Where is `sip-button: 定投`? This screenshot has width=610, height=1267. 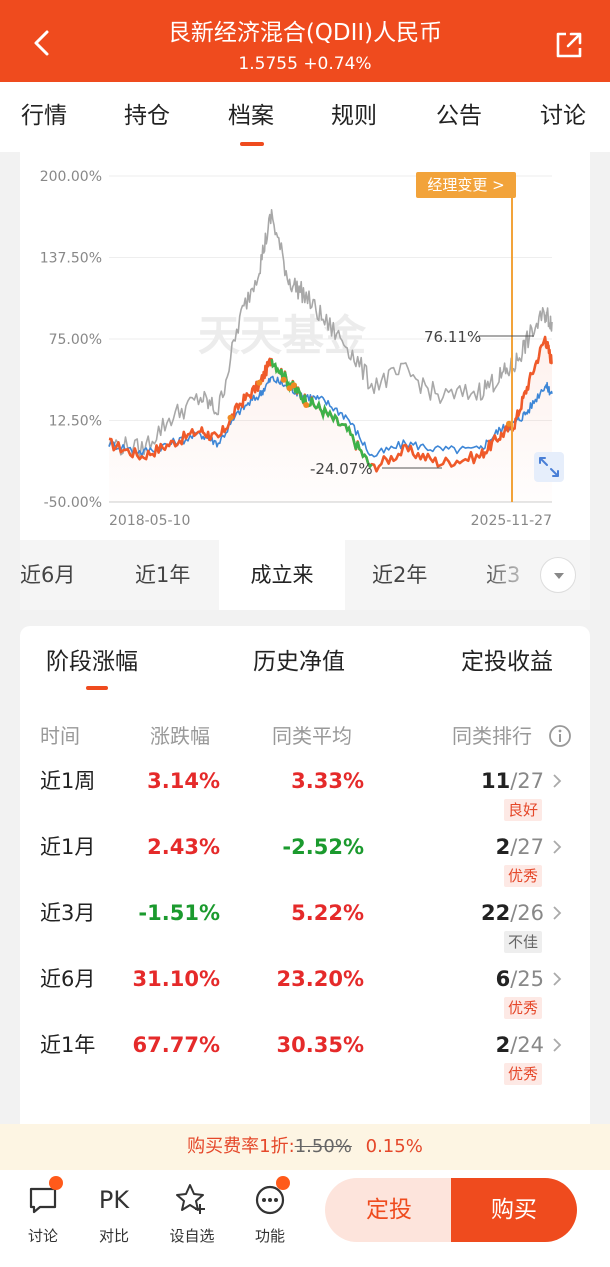
sip-button: 定投 is located at coordinates (389, 1210).